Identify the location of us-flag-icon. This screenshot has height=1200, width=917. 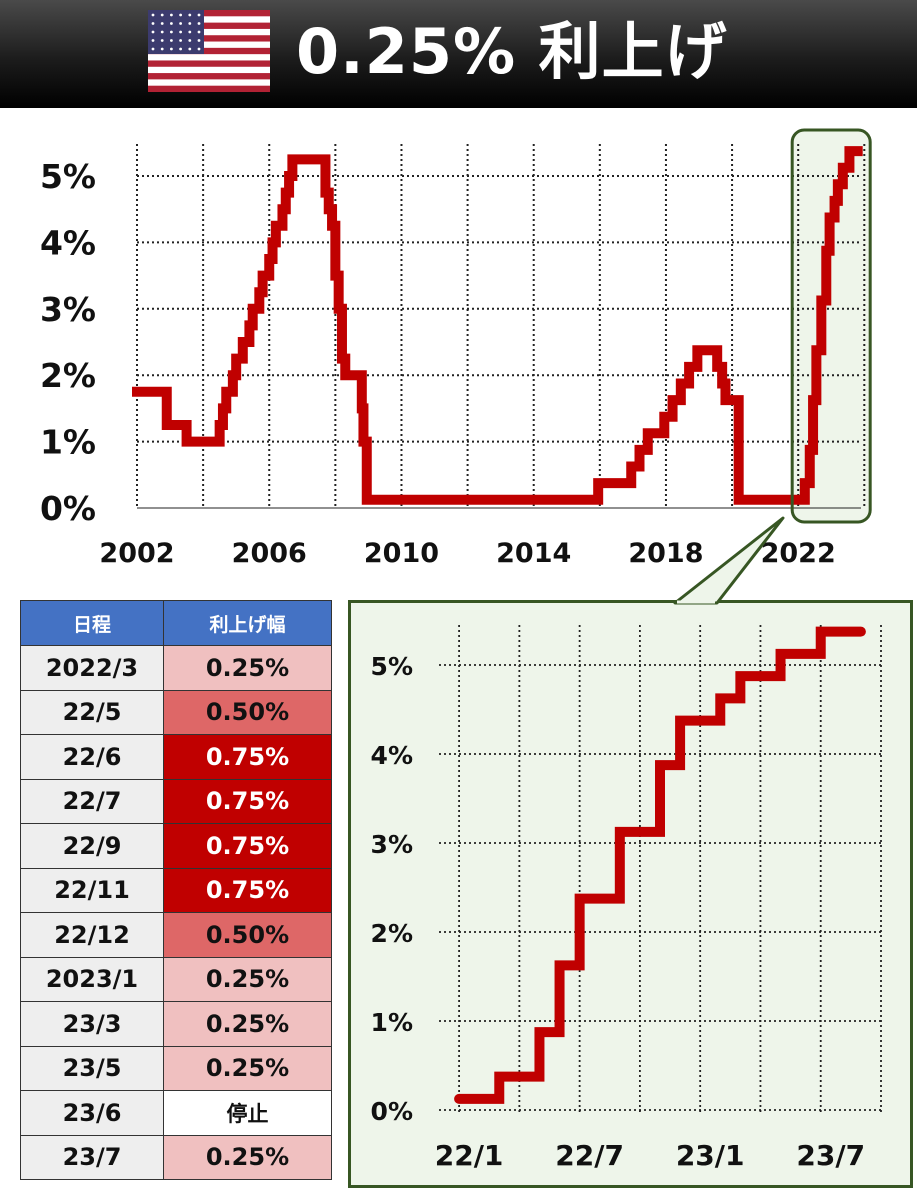
(209, 51).